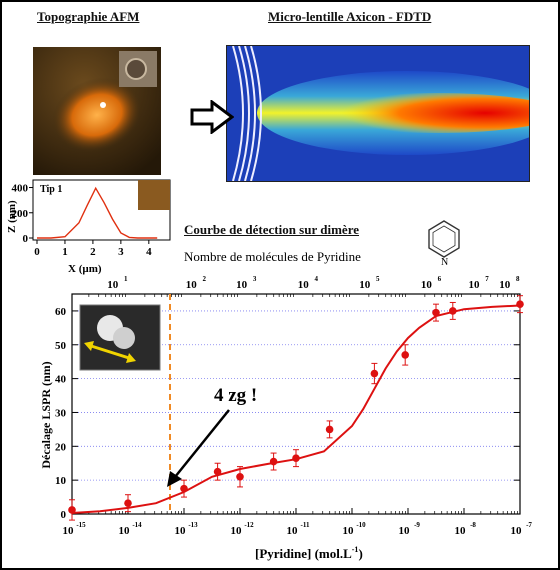 The image size is (560, 570). What do you see at coordinates (61, 481) in the screenshot?
I see `y-tick-label: 10` at bounding box center [61, 481].